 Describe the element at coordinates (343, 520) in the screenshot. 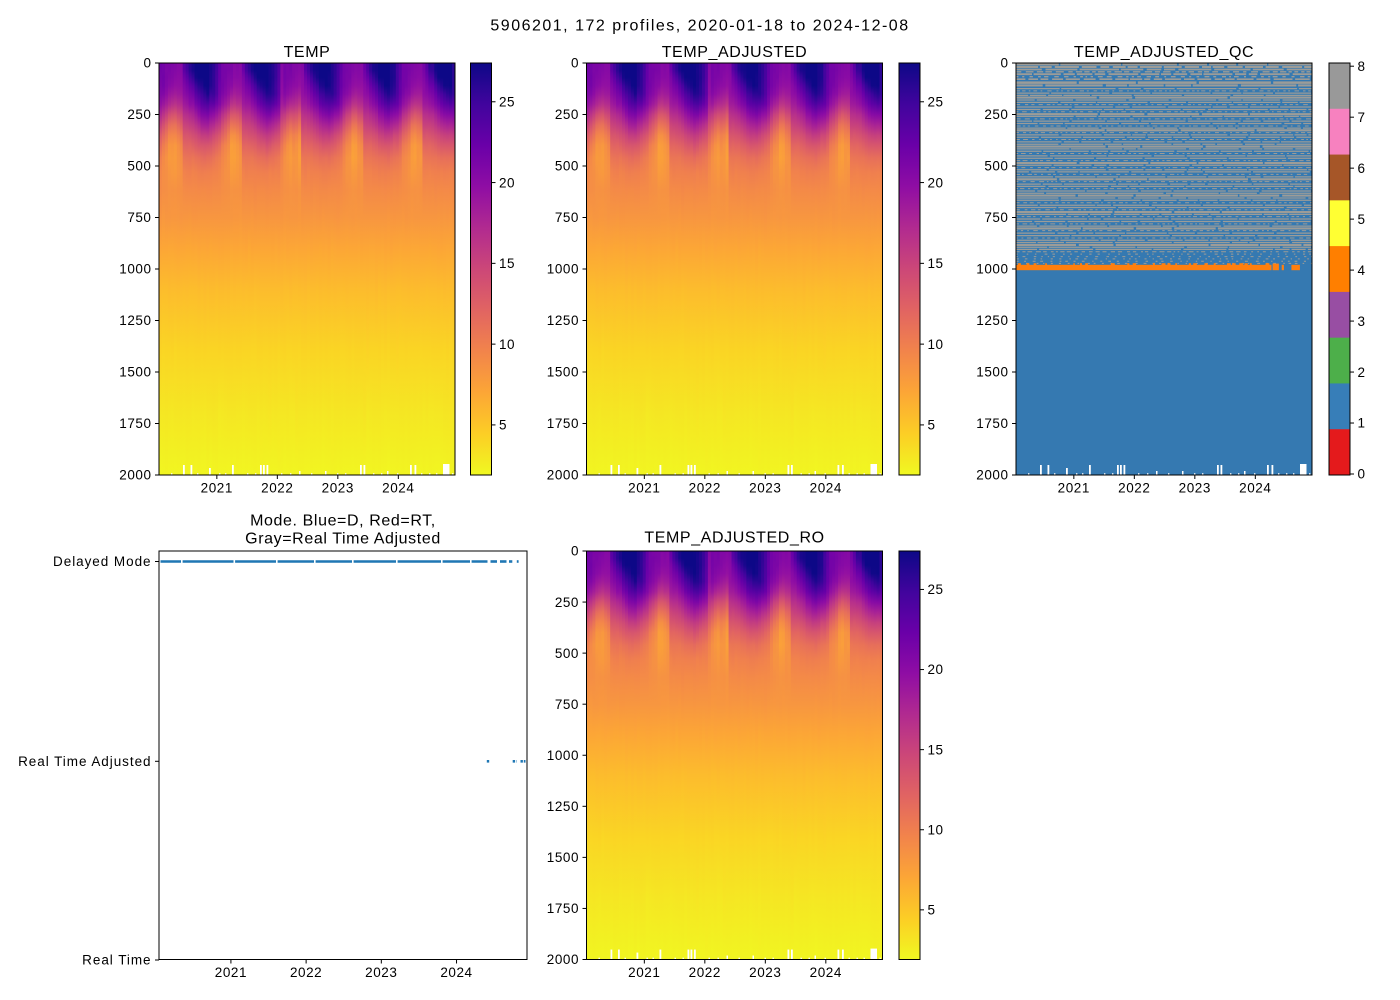

I see `svg-text: Mode. Blue=D, Red=RT,` at that location.